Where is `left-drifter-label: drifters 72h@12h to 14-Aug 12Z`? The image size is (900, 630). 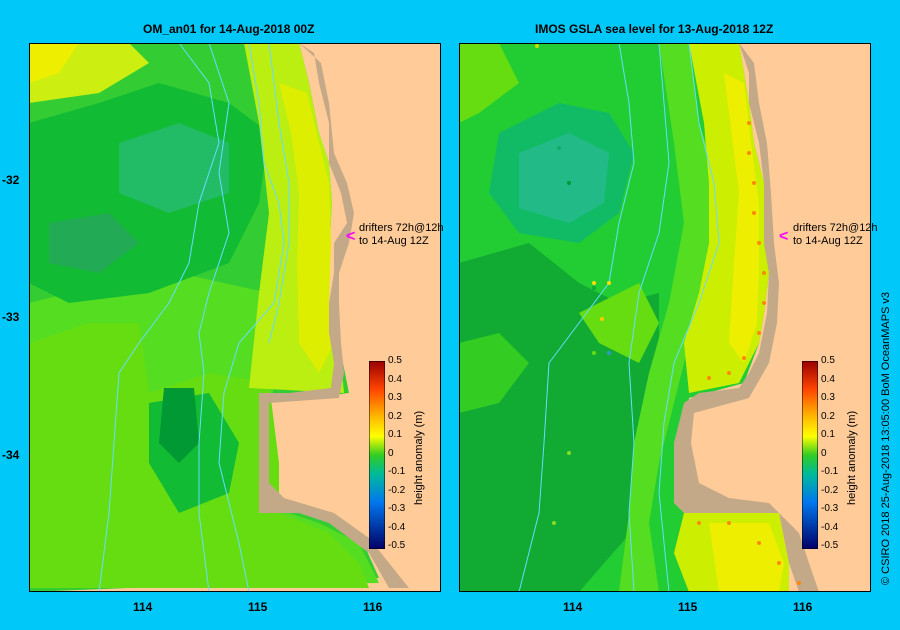 left-drifter-label: drifters 72h@12h to 14-Aug 12Z is located at coordinates (401, 234).